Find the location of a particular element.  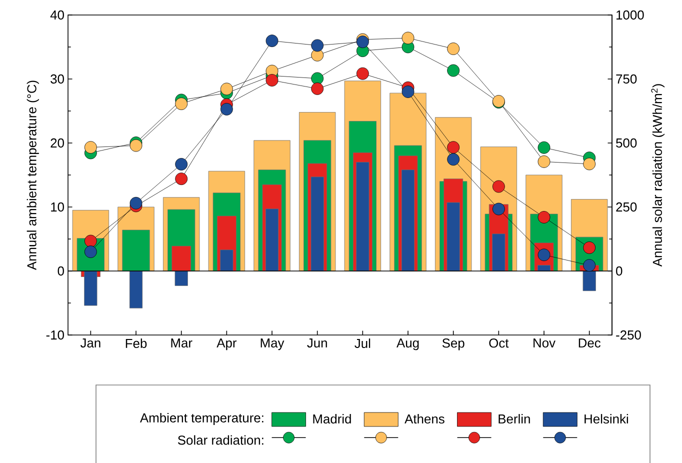

y-tick-label: 20 is located at coordinates (57, 143).